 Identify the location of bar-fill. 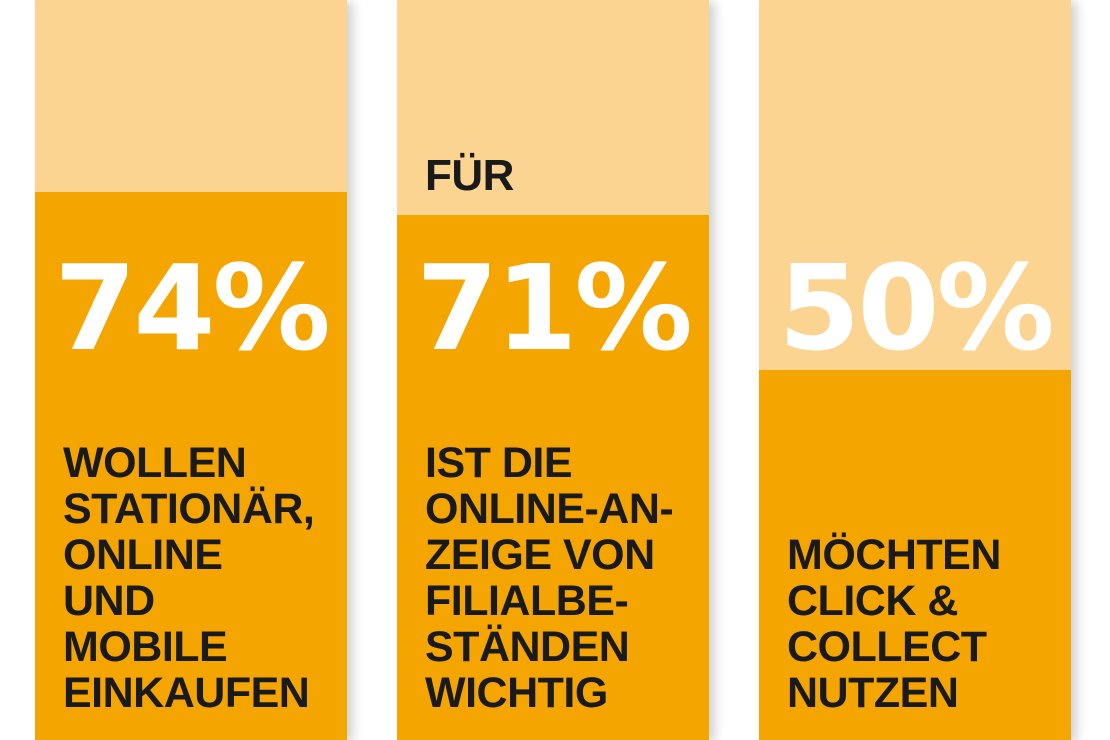
(915, 555).